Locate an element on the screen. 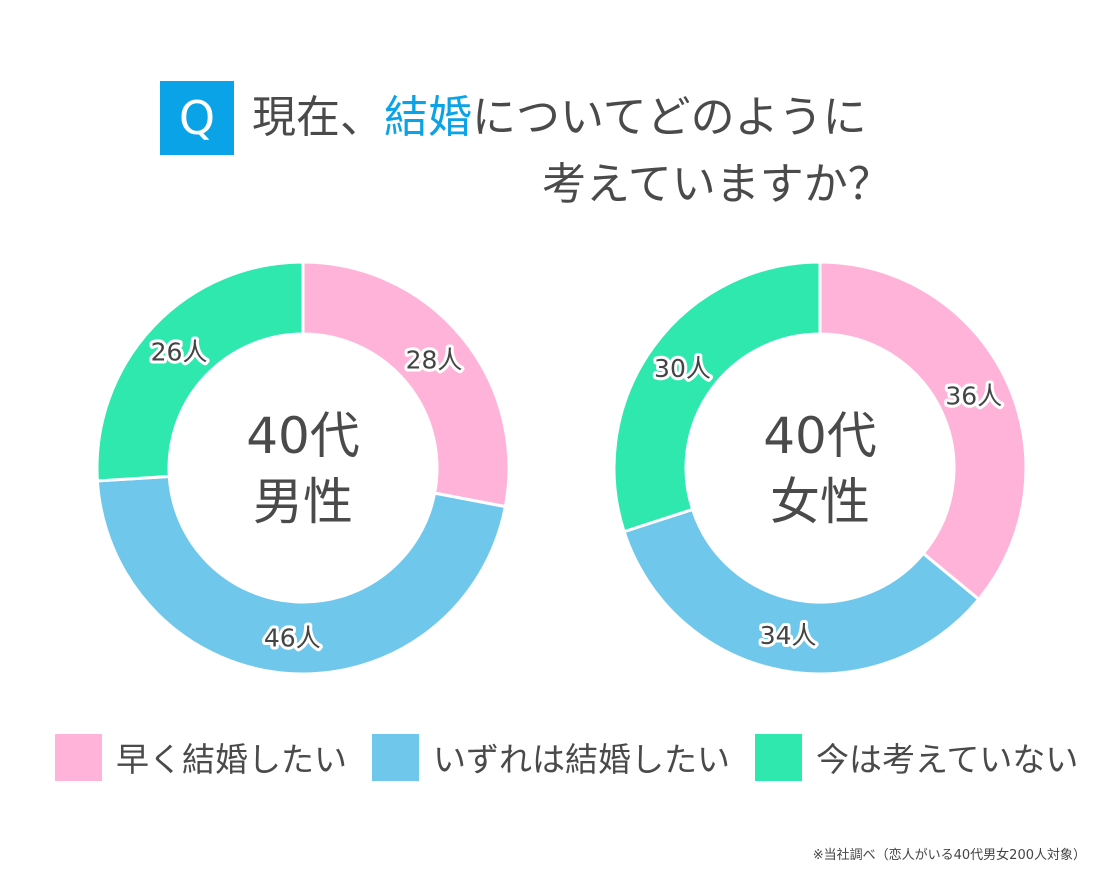  question-title-line2: 考えていますか？ is located at coordinates (717, 184).